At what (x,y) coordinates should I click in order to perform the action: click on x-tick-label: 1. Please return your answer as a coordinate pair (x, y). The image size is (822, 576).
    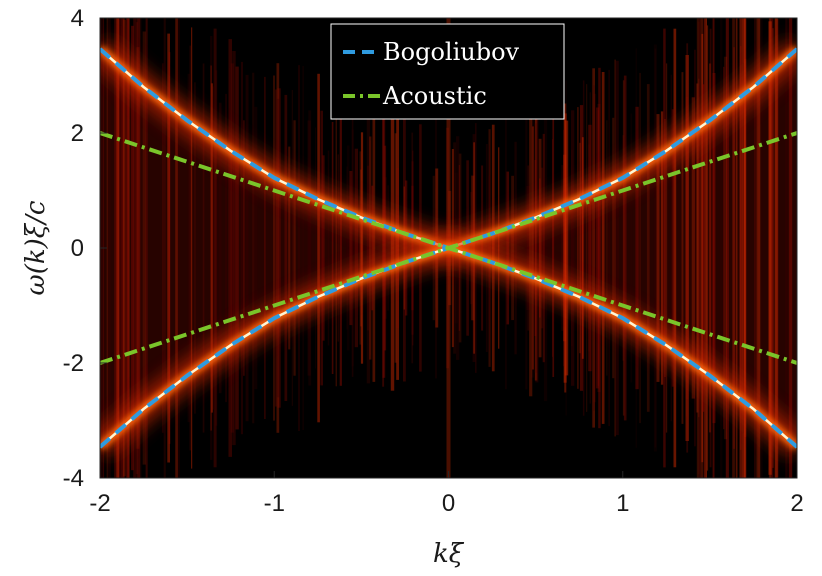
    Looking at the image, I should click on (622, 503).